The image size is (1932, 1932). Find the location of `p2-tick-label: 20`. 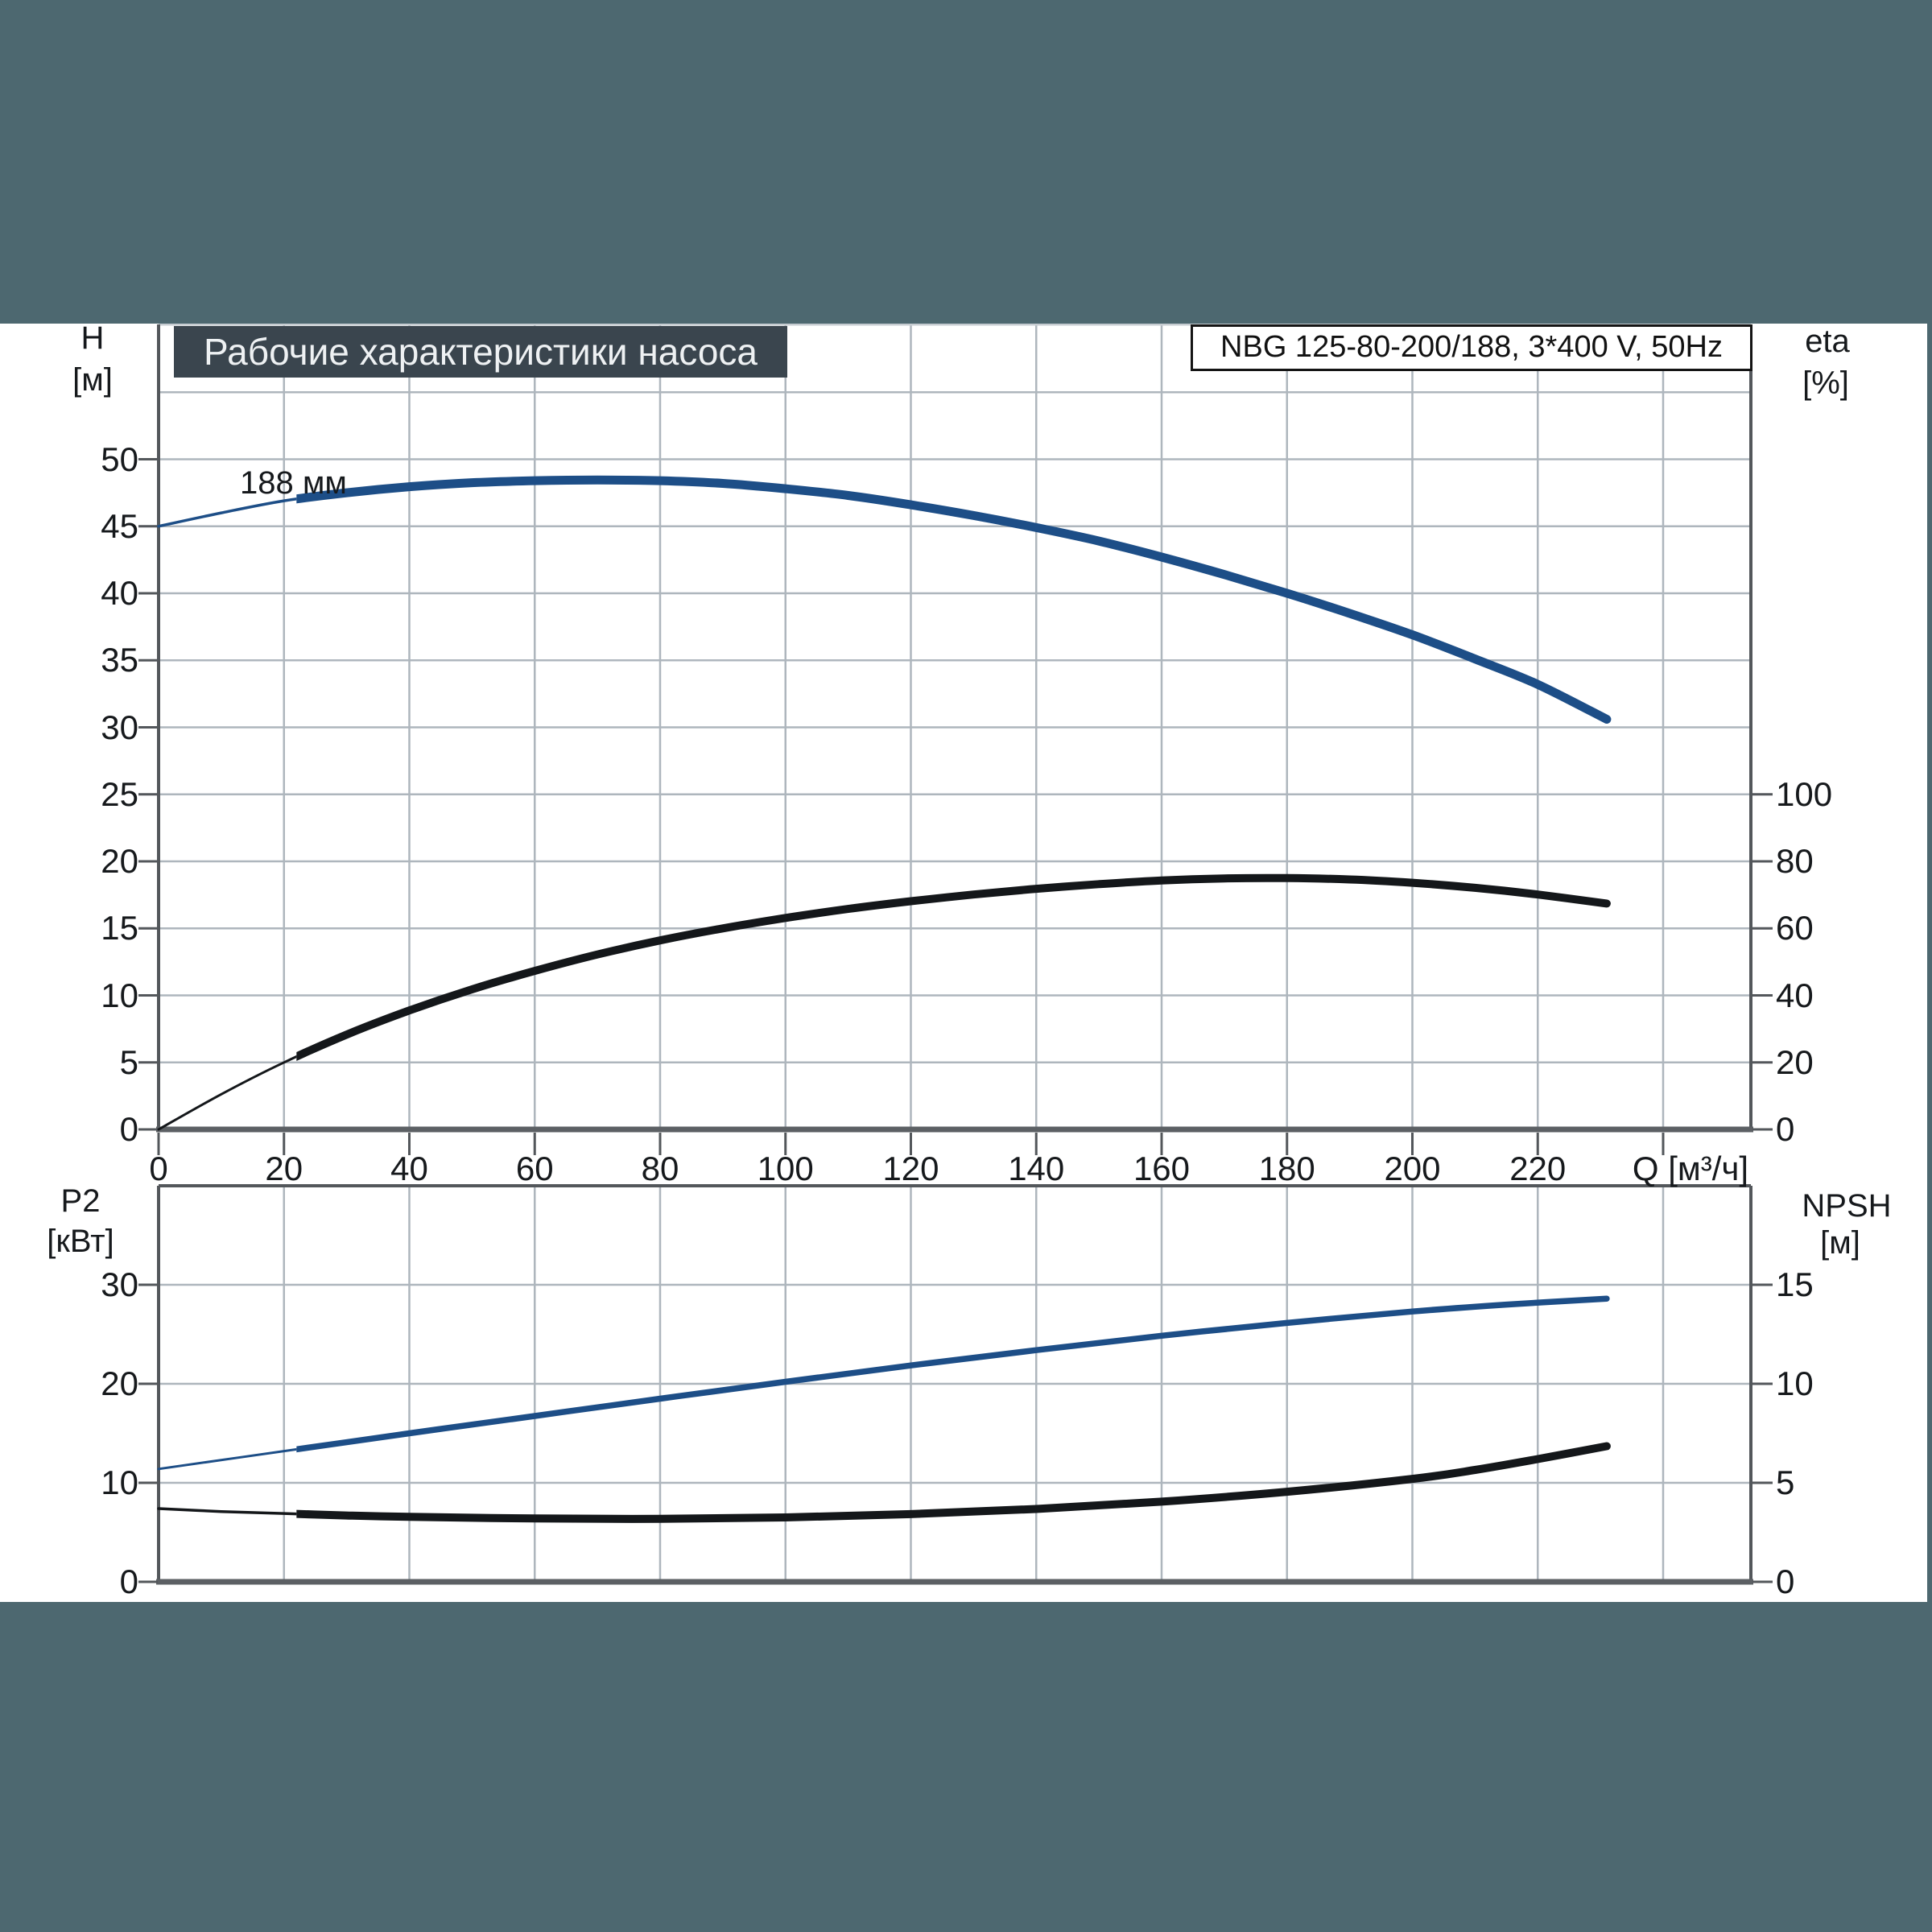

p2-tick-label: 20 is located at coordinates (119, 1383).